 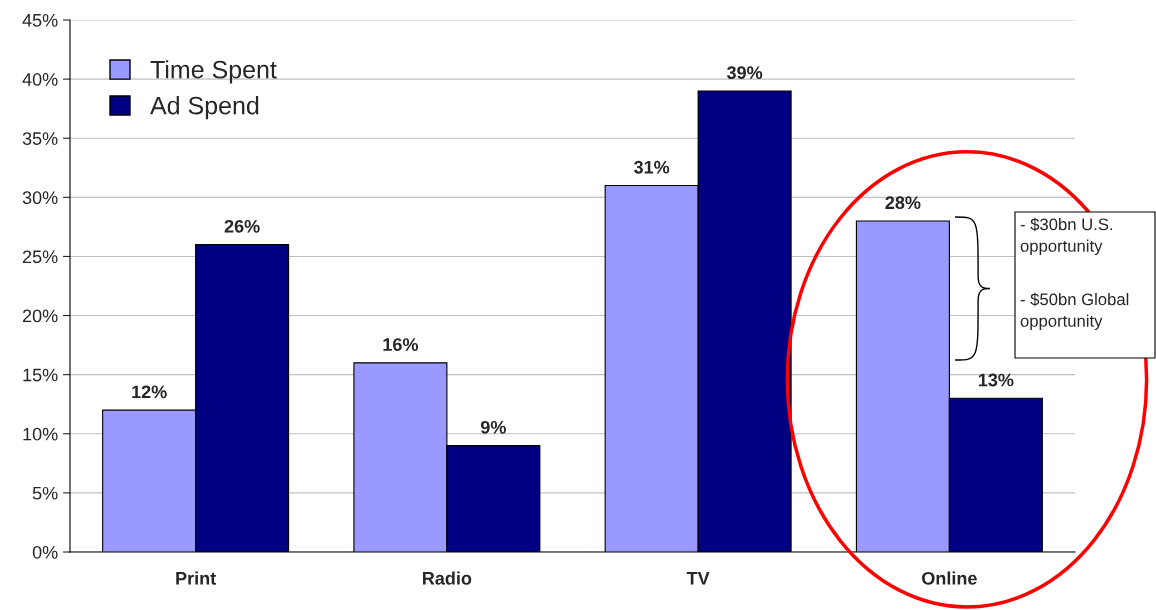 I want to click on data-label: 16%, so click(x=400, y=344).